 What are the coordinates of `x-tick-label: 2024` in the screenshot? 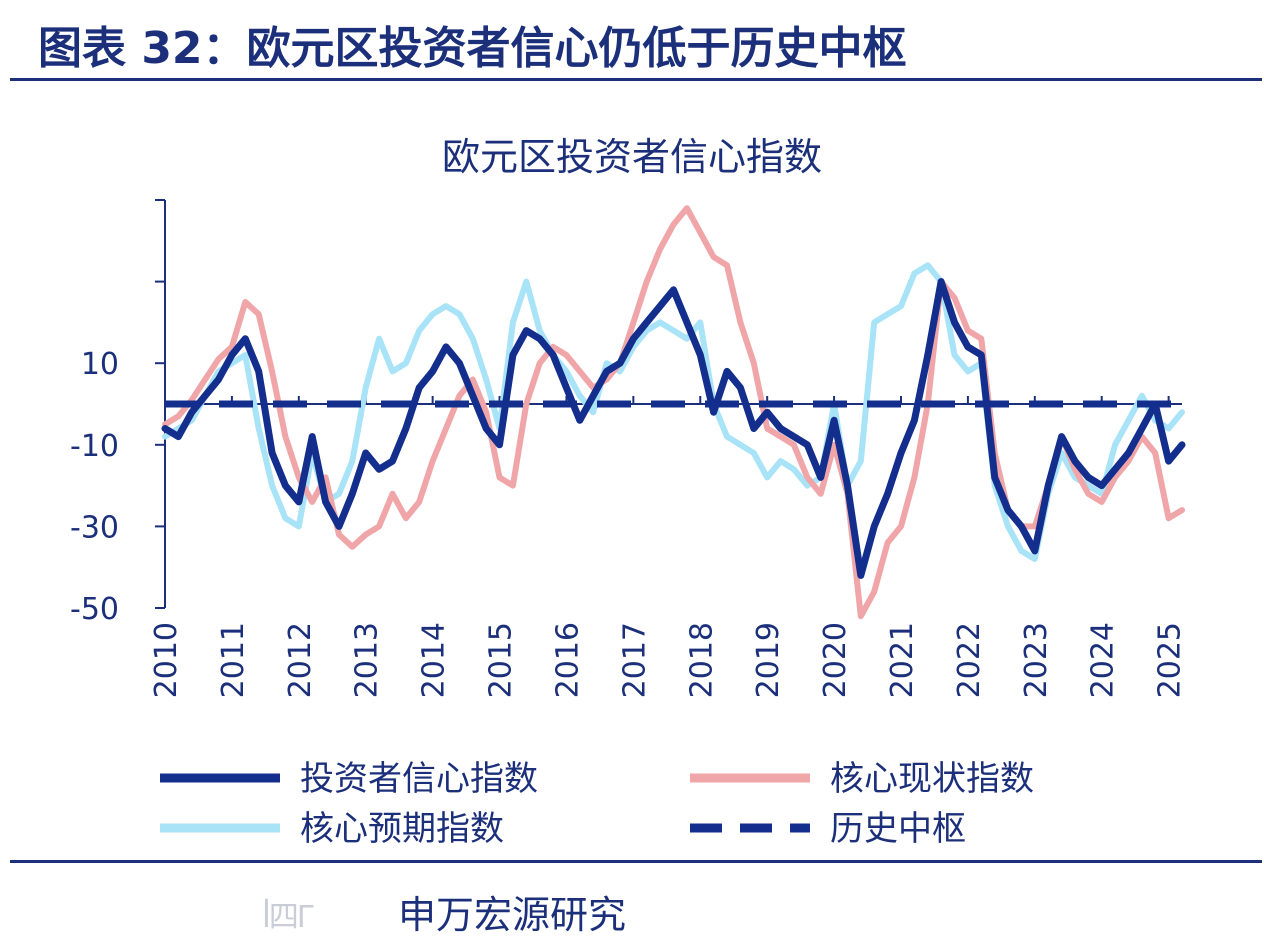 It's located at (1103, 660).